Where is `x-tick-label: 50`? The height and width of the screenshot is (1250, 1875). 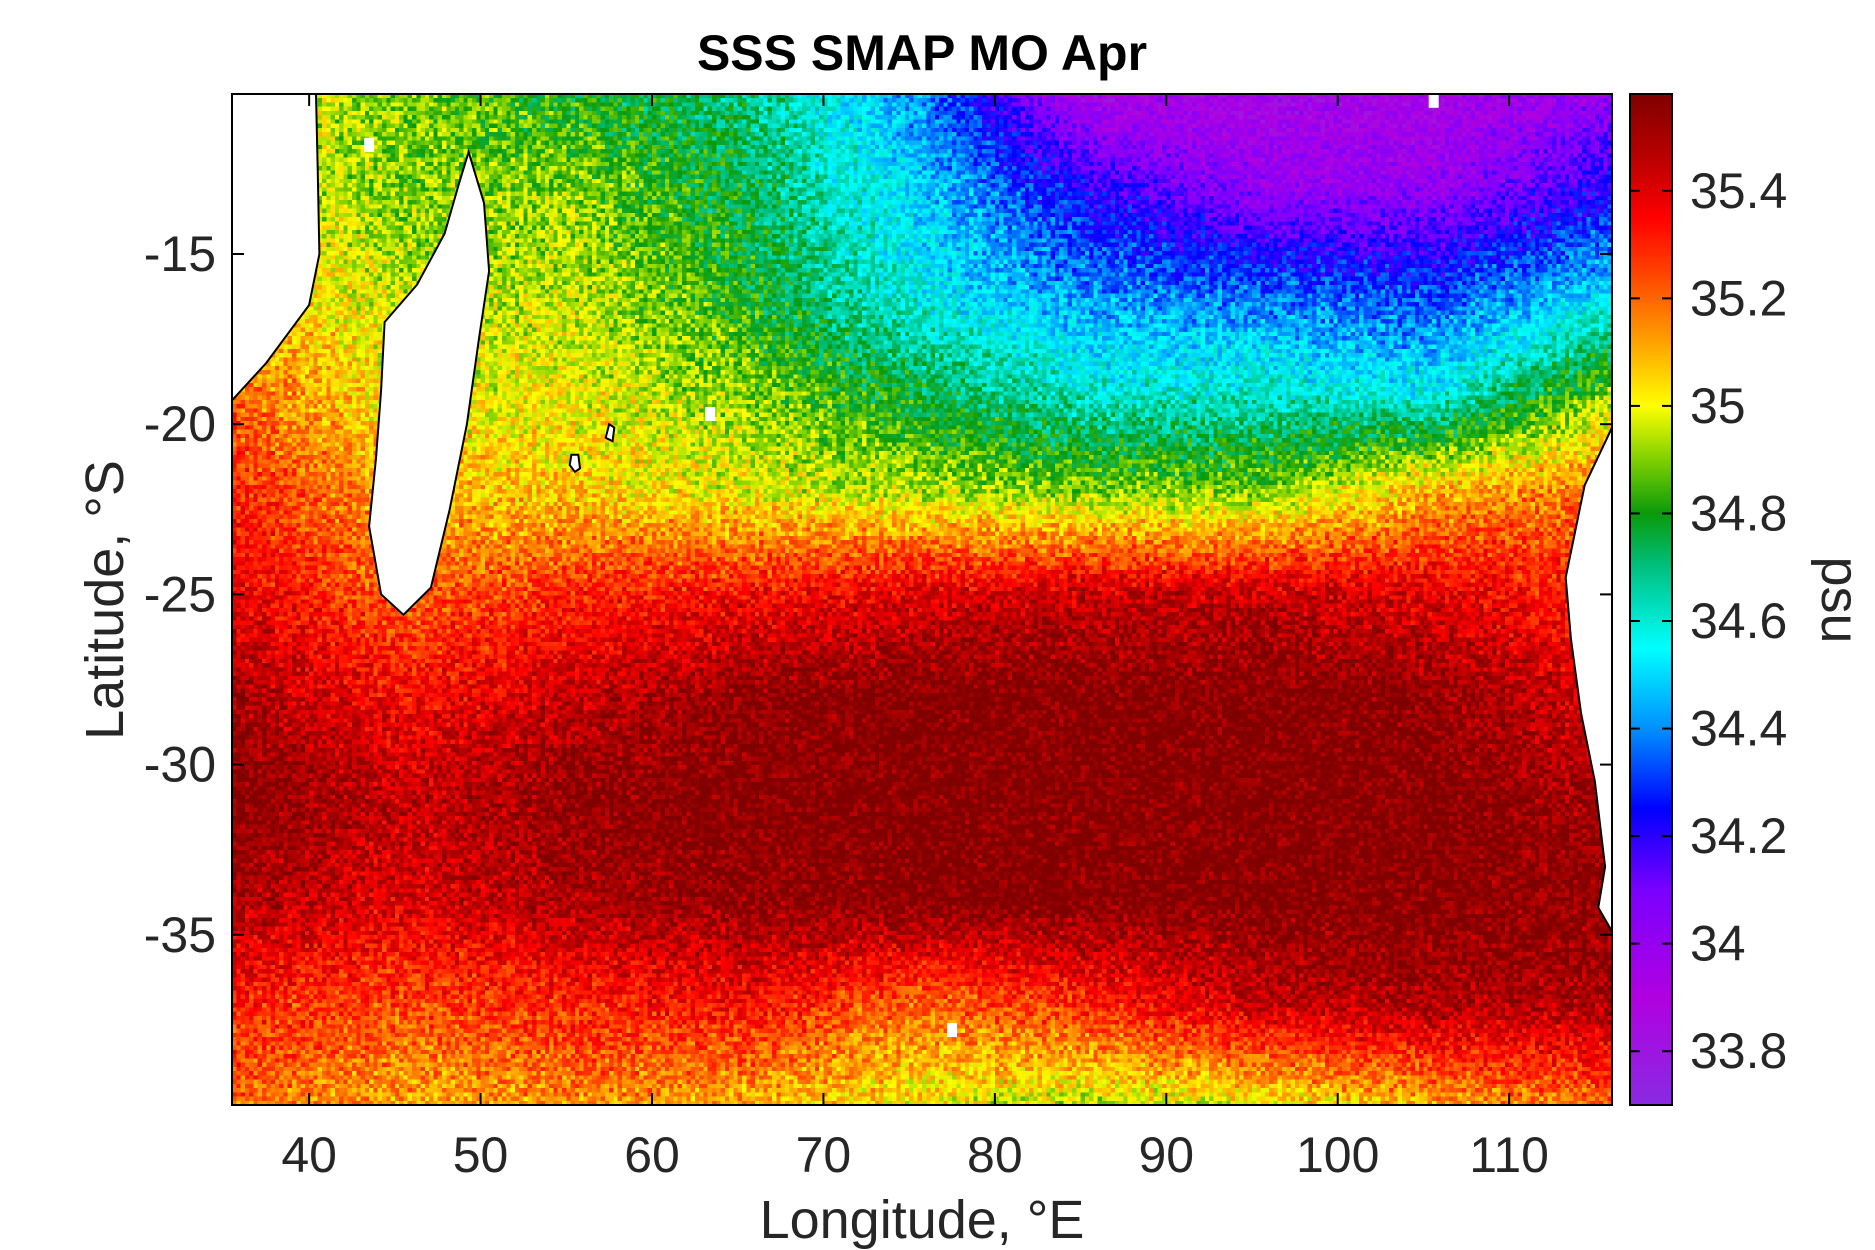
x-tick-label: 50 is located at coordinates (481, 1155).